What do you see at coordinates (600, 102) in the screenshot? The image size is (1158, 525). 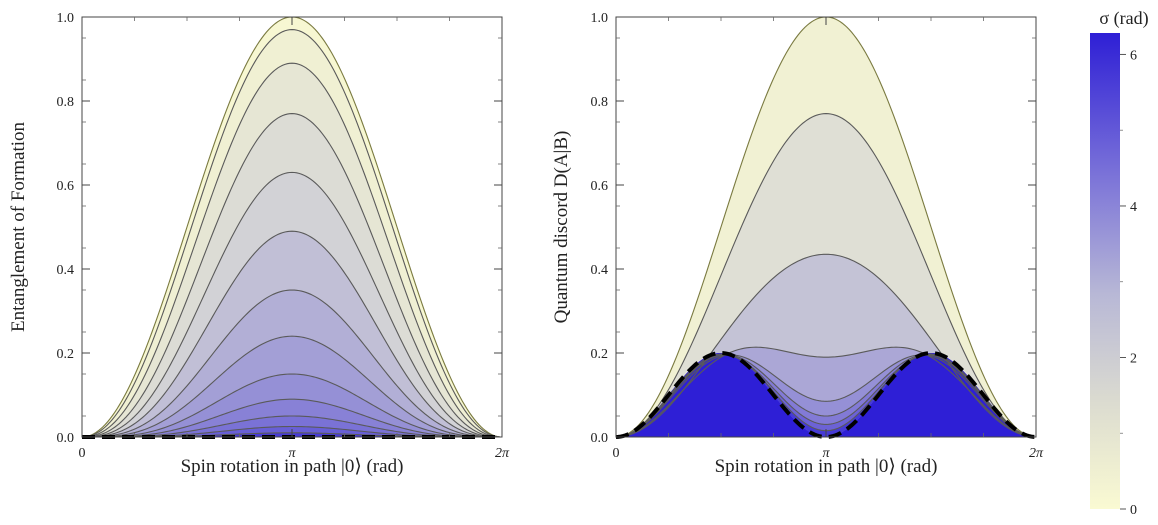 I see `right-y-tick-label: 0.8` at bounding box center [600, 102].